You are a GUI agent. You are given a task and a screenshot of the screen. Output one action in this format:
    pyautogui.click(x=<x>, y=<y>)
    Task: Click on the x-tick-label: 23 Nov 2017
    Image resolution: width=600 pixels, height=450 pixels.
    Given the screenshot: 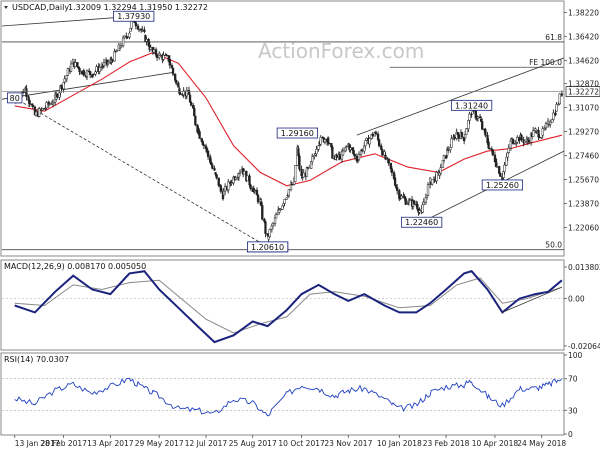 What is the action you would take?
    pyautogui.click(x=348, y=443)
    